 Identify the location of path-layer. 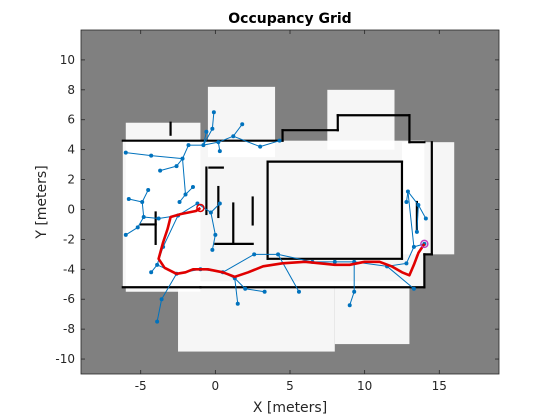
(291, 242).